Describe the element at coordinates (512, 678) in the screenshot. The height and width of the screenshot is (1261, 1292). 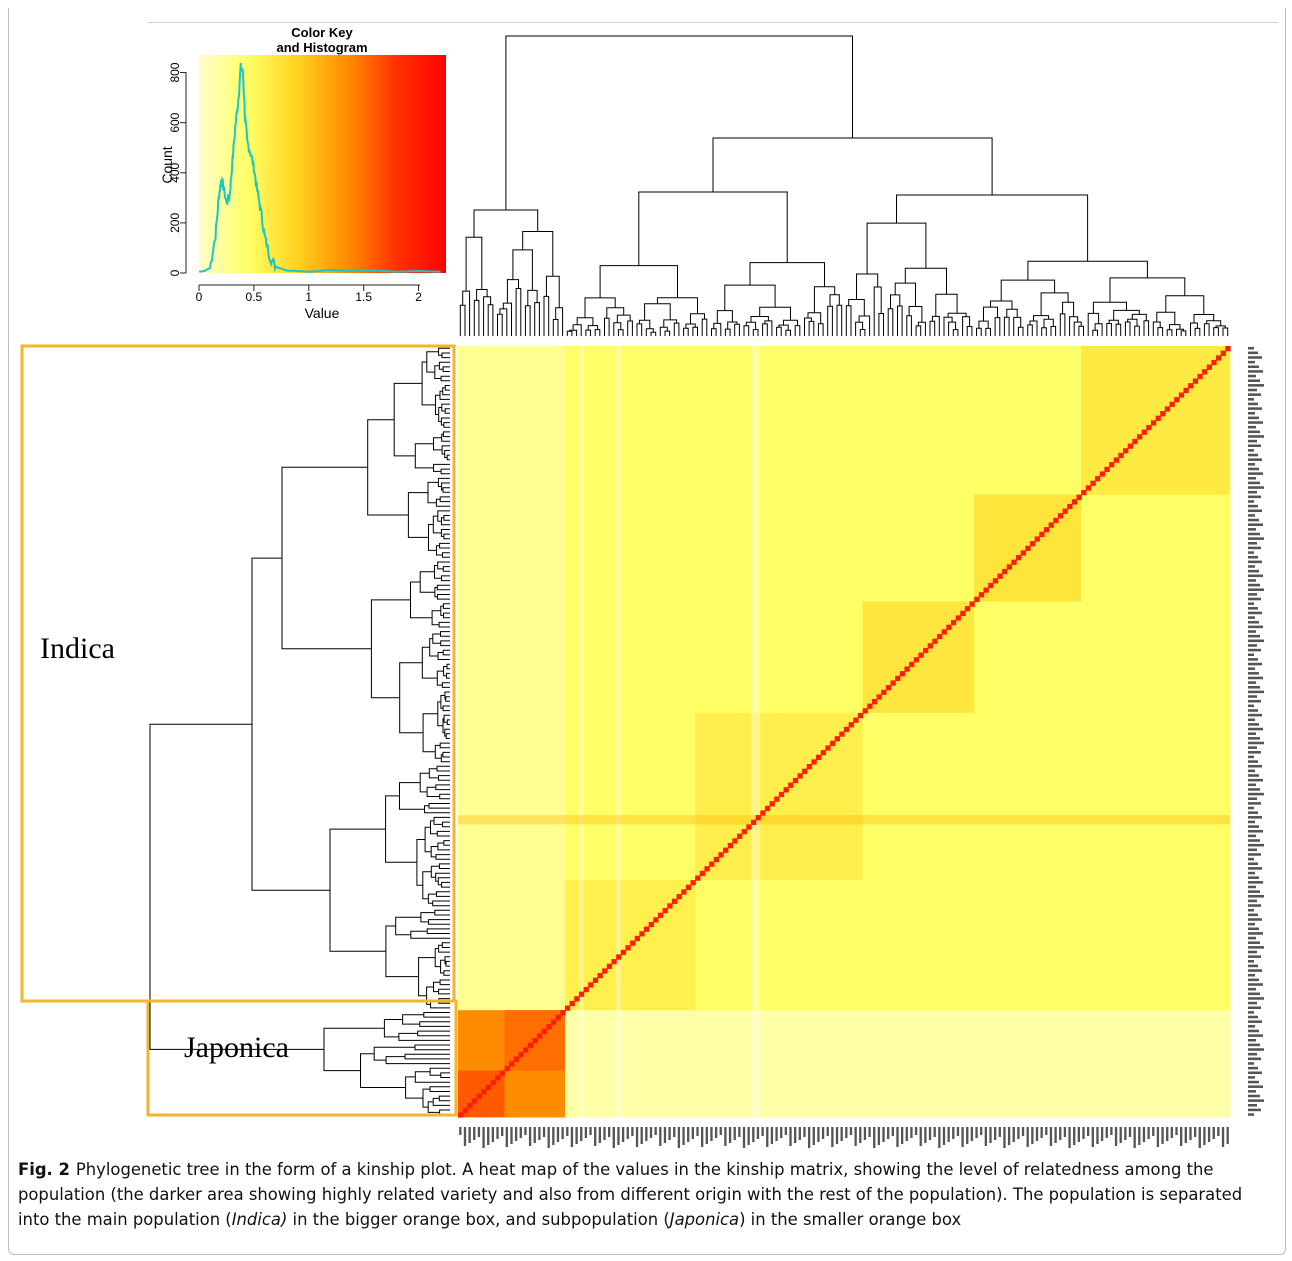
I see `heatmap-block-indica-japonica` at that location.